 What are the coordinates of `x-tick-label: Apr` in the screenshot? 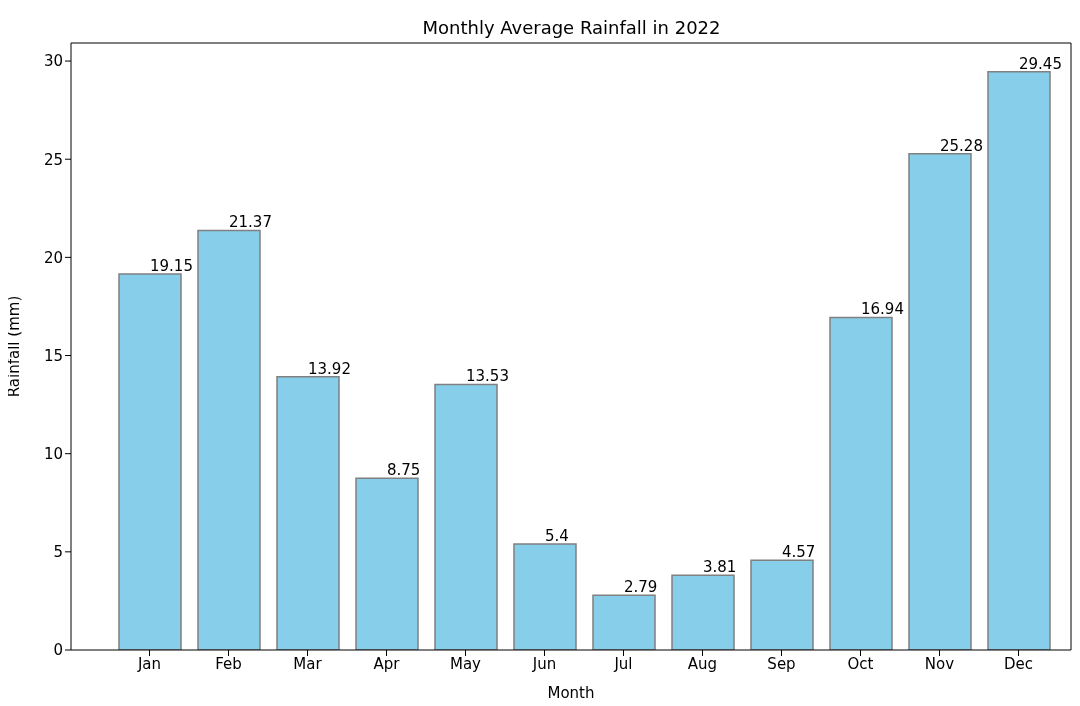 It's located at (387, 663).